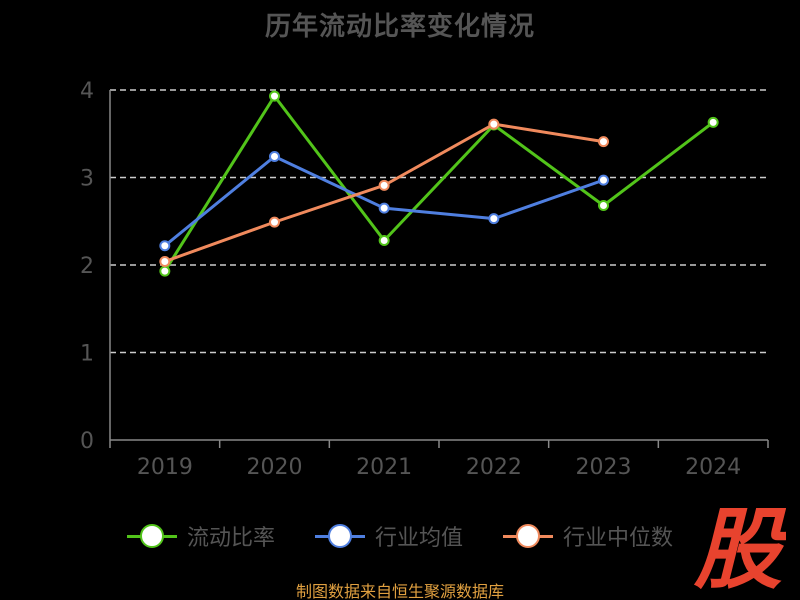  Describe the element at coordinates (274, 222) in the screenshot. I see `data-point-2-2020` at that location.